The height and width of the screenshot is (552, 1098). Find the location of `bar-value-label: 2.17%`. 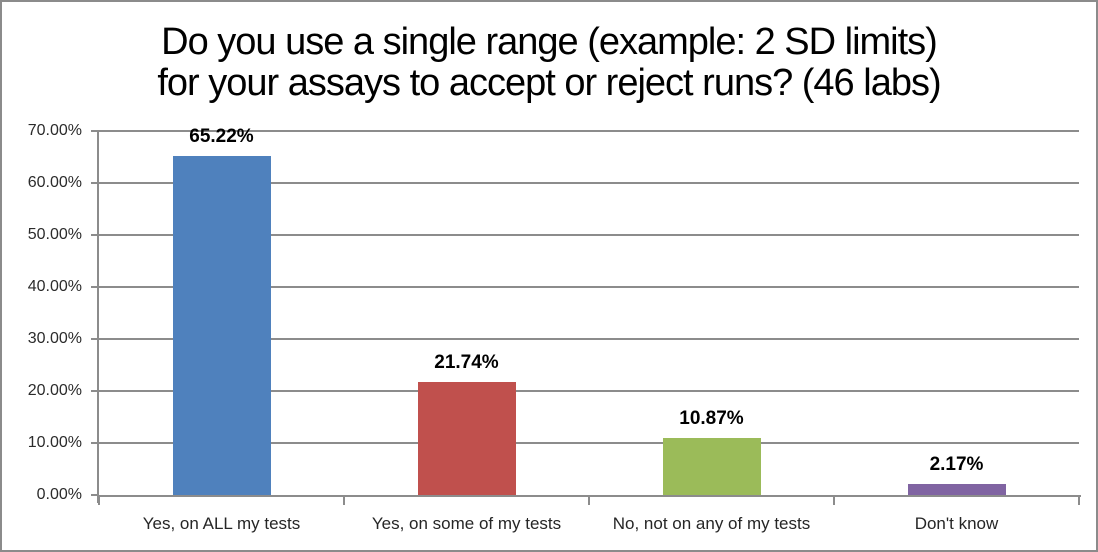

bar-value-label: 2.17% is located at coordinates (956, 464).